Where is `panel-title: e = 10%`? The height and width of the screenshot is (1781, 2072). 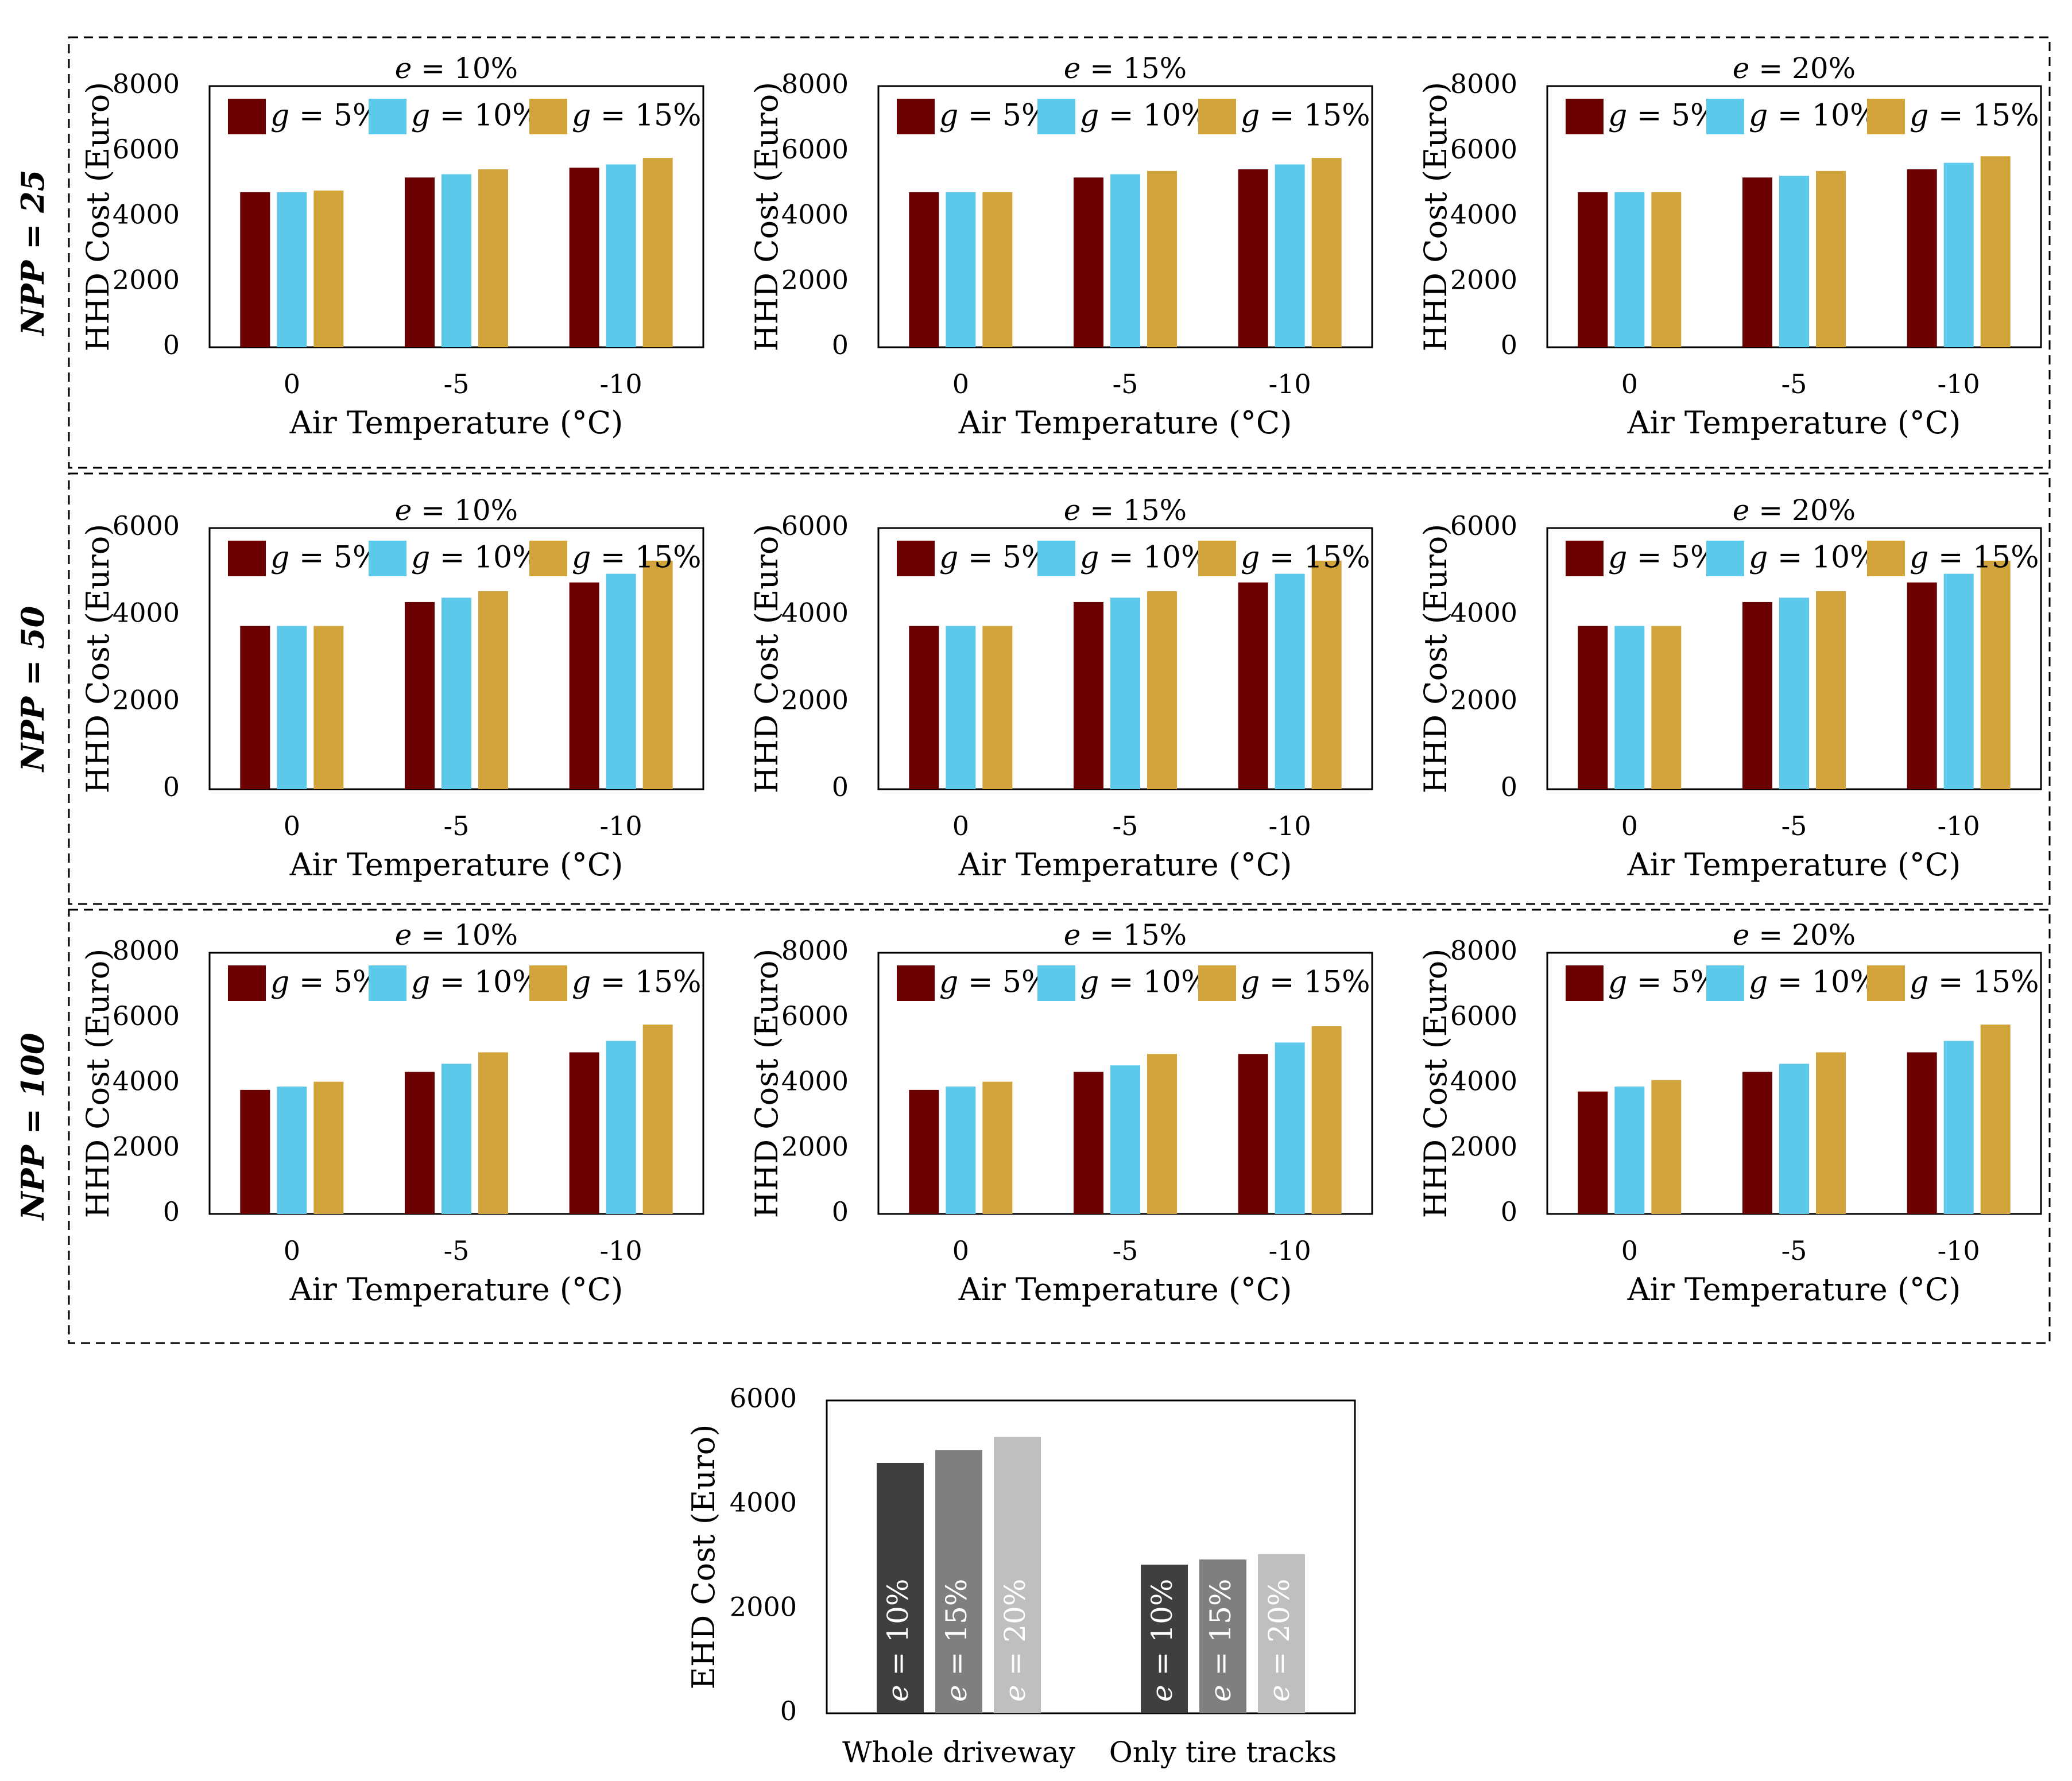
panel-title: e = 10% is located at coordinates (456, 935).